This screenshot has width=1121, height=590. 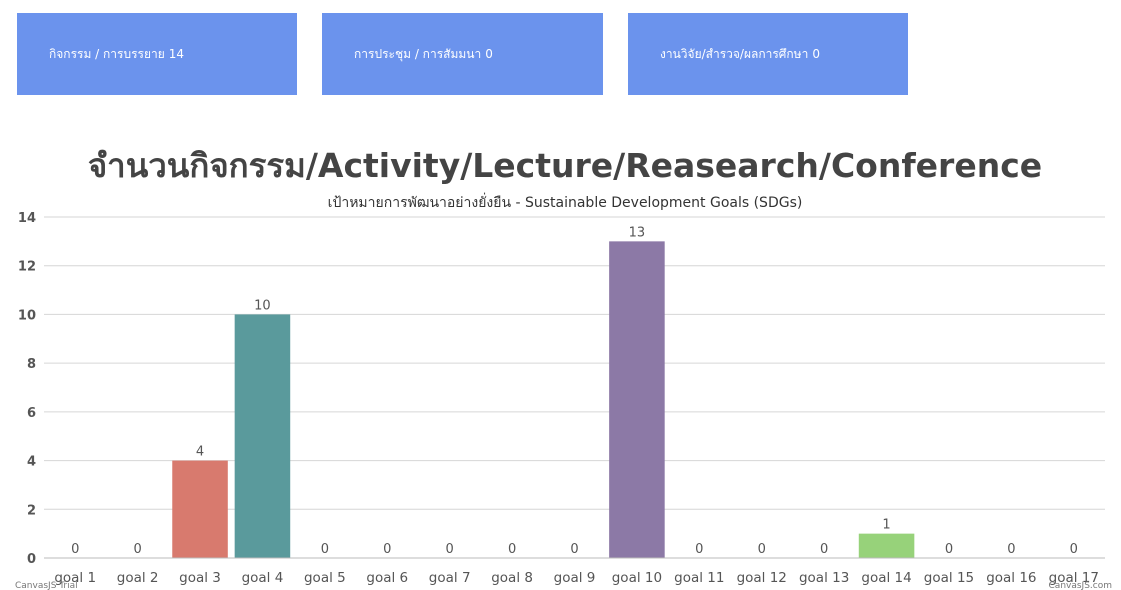 What do you see at coordinates (75, 578) in the screenshot?
I see `x-tick-label: goal 1` at bounding box center [75, 578].